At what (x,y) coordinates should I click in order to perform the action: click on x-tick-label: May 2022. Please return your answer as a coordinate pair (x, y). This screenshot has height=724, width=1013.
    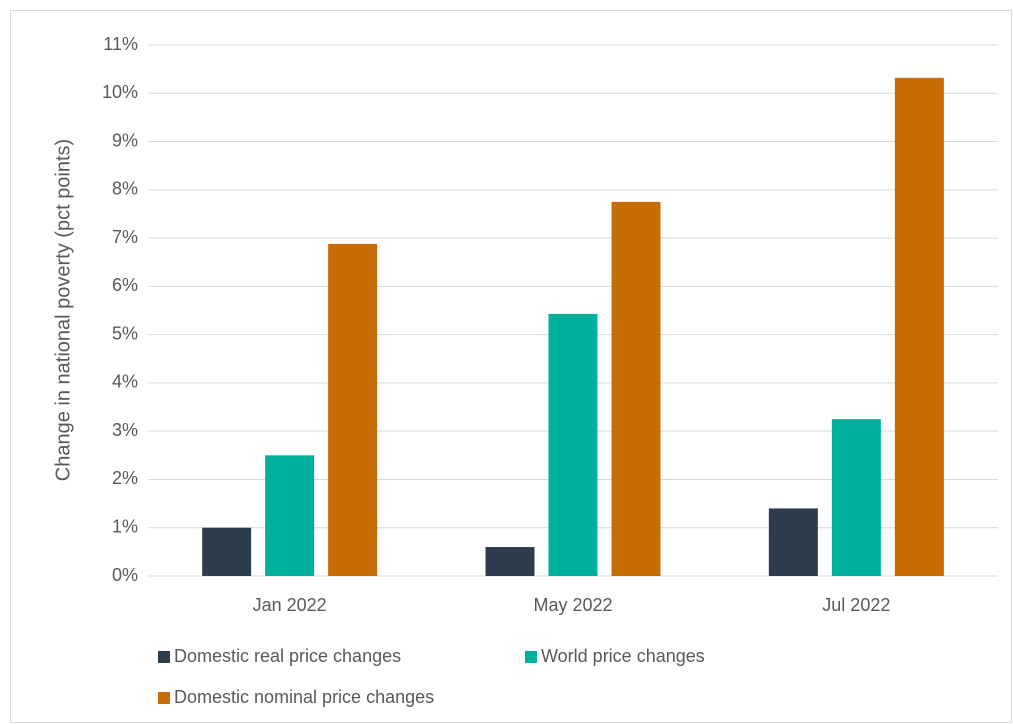
    Looking at the image, I should click on (572, 605).